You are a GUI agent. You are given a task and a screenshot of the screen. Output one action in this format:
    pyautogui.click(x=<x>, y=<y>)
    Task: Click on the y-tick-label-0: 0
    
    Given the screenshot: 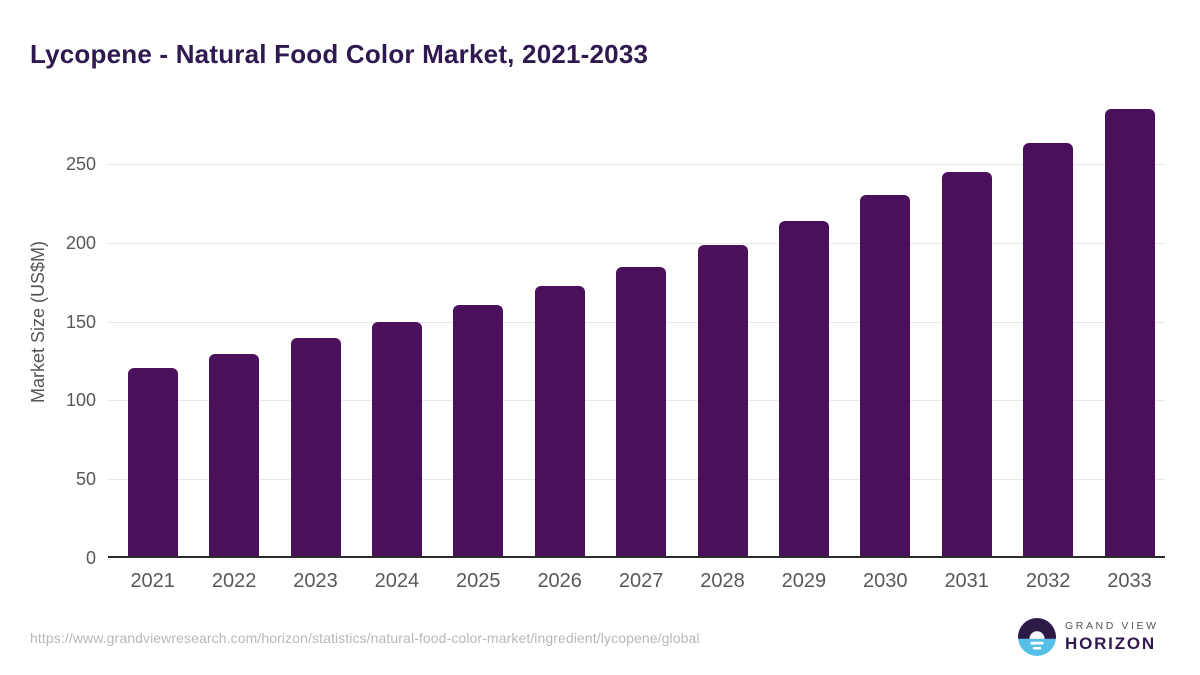 What is the action you would take?
    pyautogui.click(x=90, y=558)
    